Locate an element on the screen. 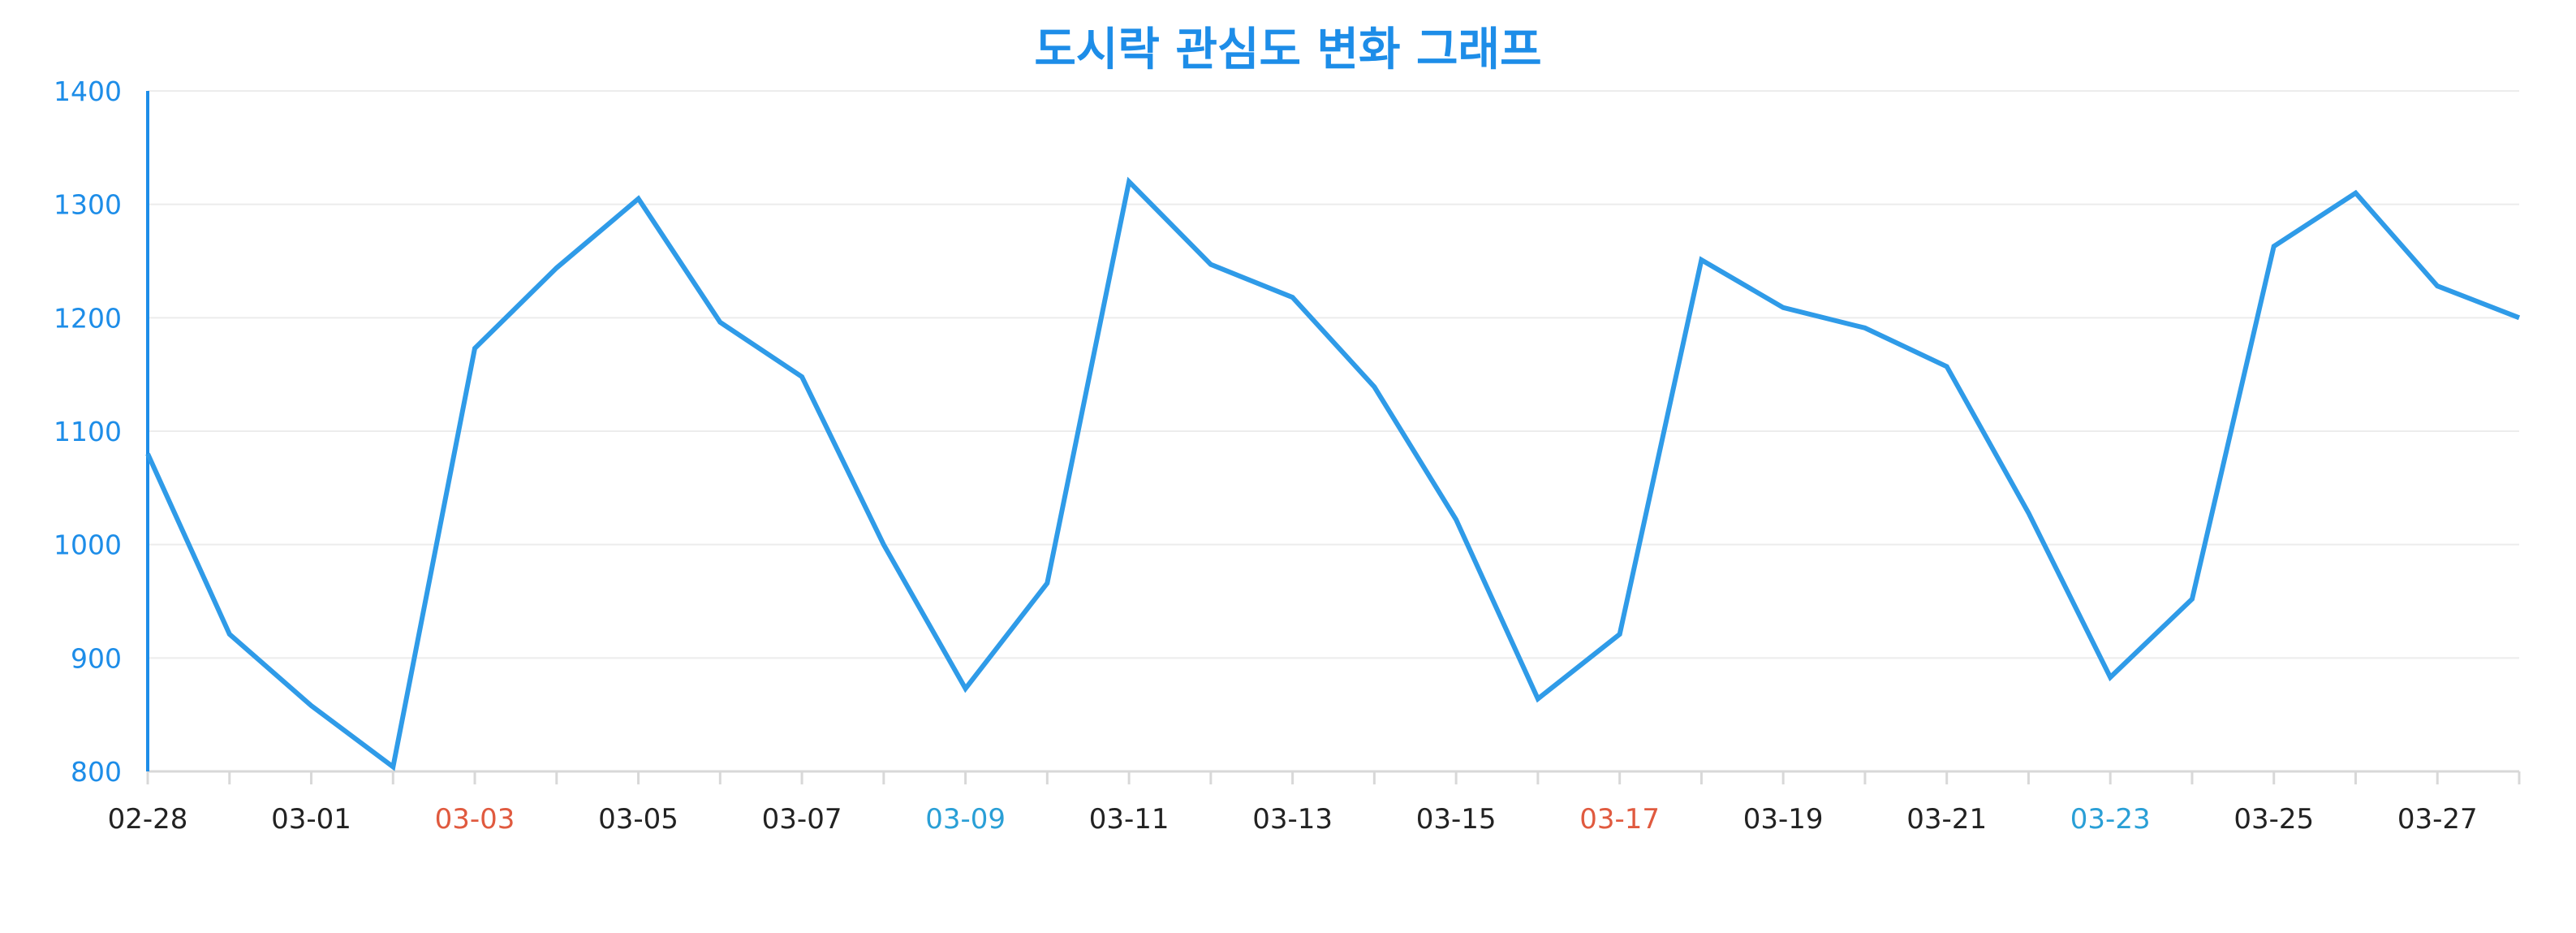  y-tick-label-800: 800 is located at coordinates (97, 772).